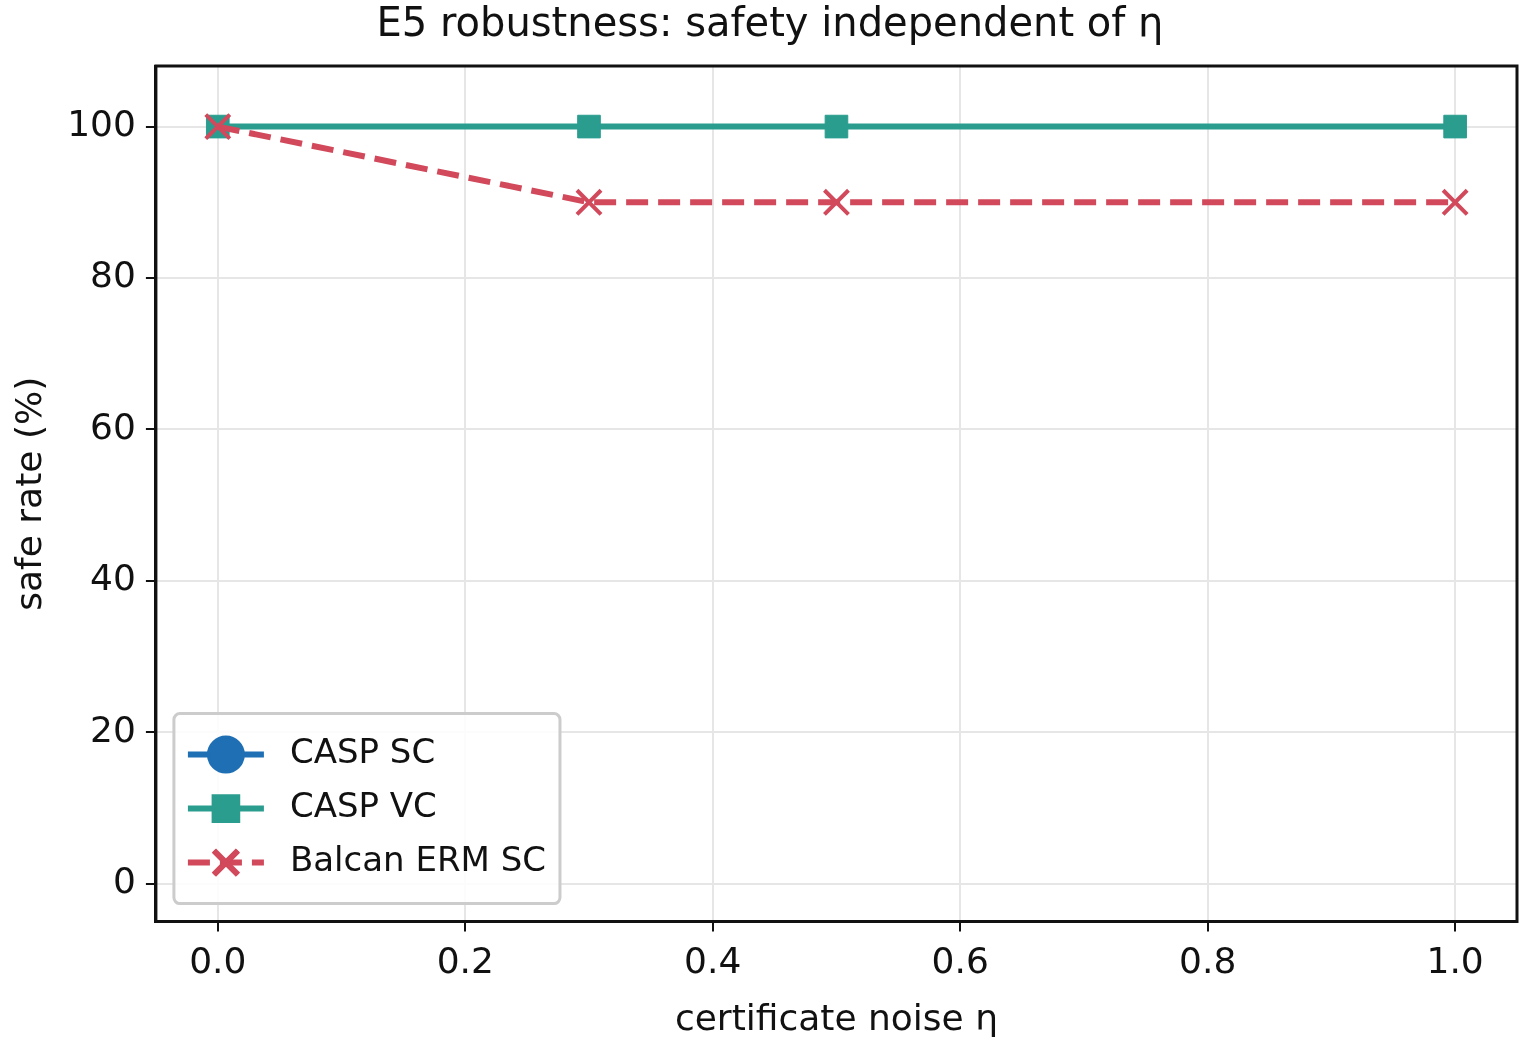 This screenshot has width=1538, height=1050. Describe the element at coordinates (113, 275) in the screenshot. I see `y-tick-label: 80` at that location.